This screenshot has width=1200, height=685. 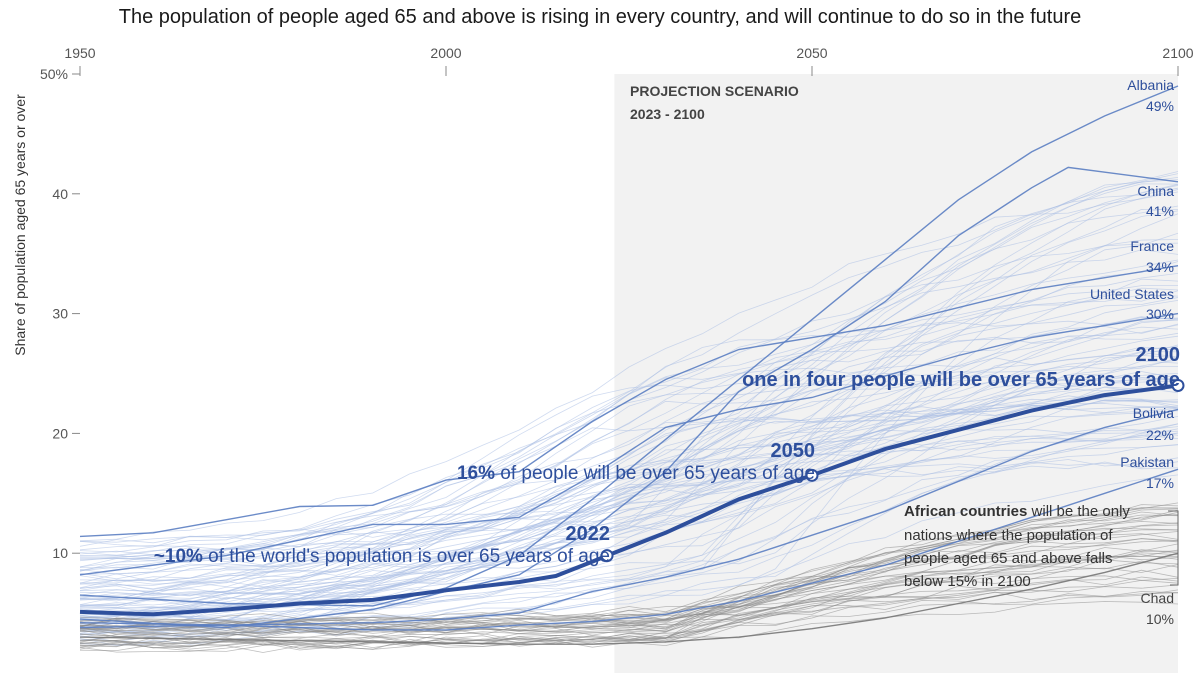 I want to click on africa-annotation-bold: African countries, so click(x=965, y=511).